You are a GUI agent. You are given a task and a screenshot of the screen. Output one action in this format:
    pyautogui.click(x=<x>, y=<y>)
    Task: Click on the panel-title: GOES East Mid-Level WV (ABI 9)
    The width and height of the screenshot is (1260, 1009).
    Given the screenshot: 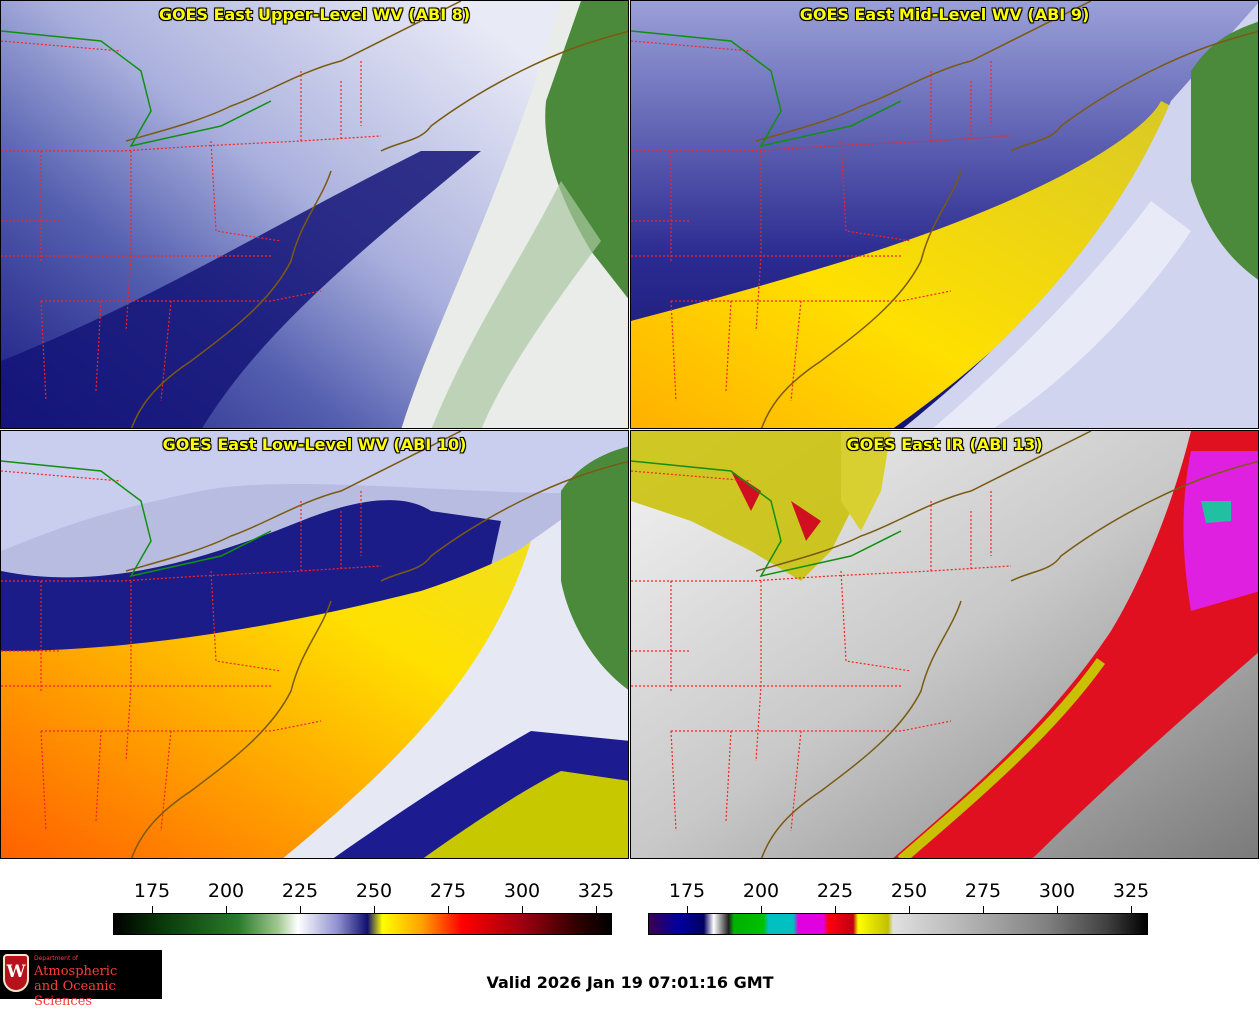 What is the action you would take?
    pyautogui.click(x=944, y=14)
    